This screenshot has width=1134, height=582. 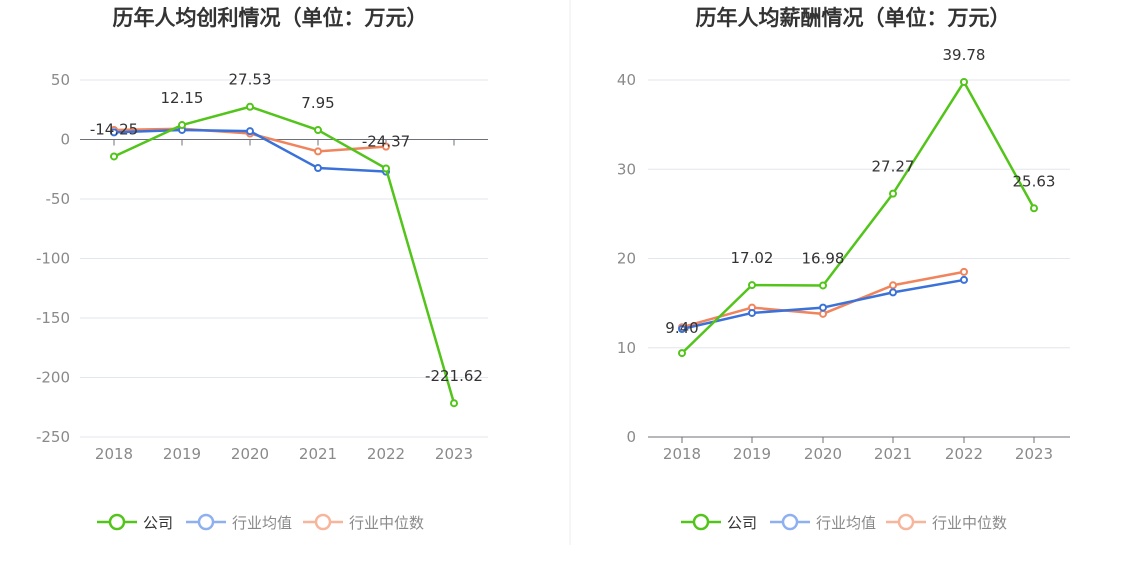 What do you see at coordinates (53, 318) in the screenshot?
I see `y-tick-label: -150` at bounding box center [53, 318].